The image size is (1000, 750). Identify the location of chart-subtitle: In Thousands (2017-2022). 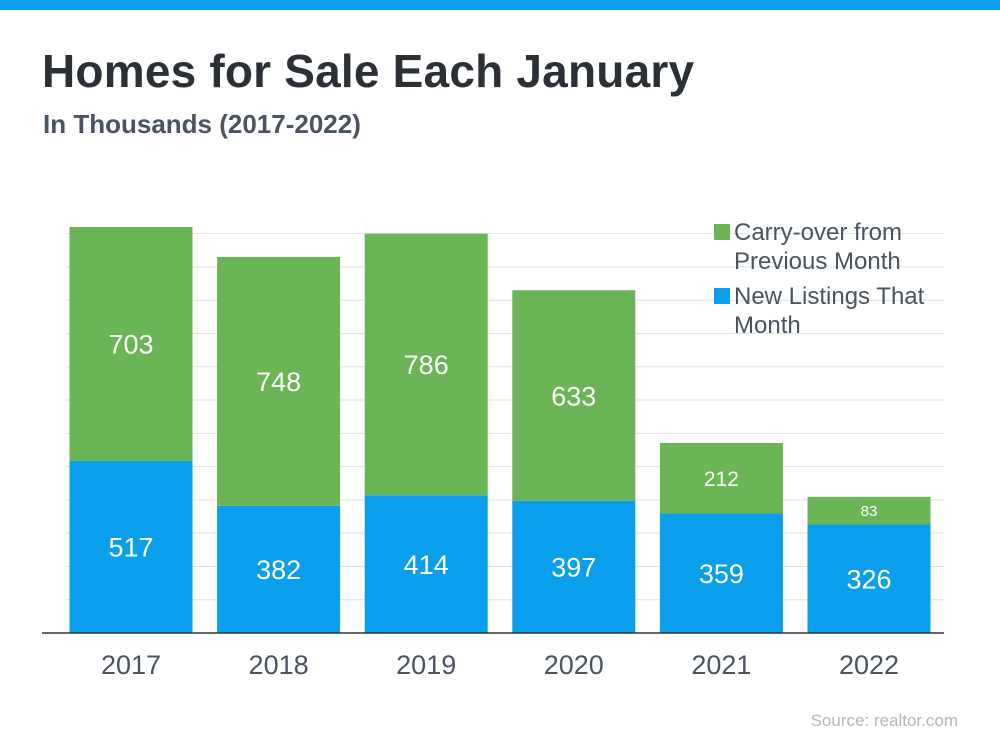
(202, 124).